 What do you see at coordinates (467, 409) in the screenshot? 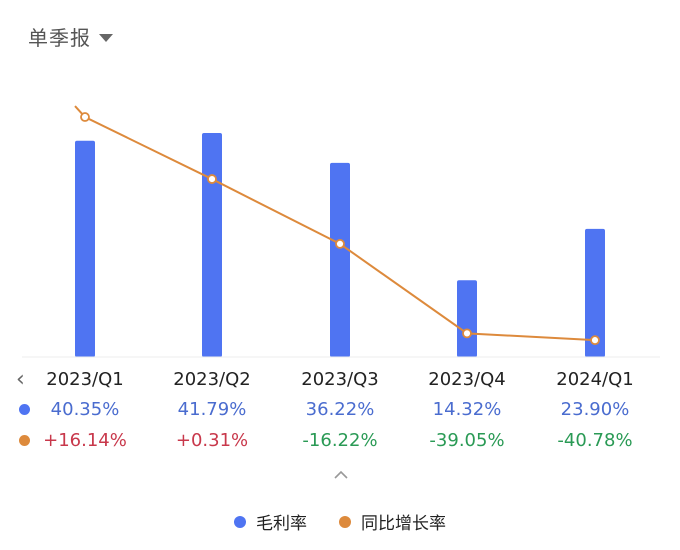
I see `gross-margin-value-3: 14.32%` at bounding box center [467, 409].